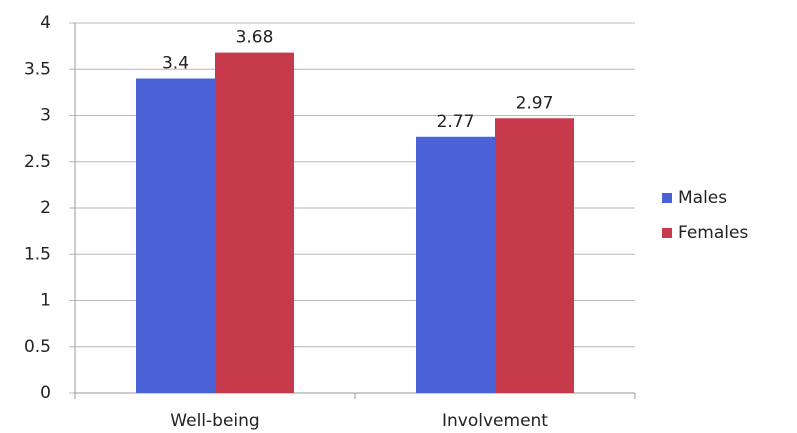 This screenshot has height=433, width=797. What do you see at coordinates (214, 421) in the screenshot?
I see `x-tick-label: Well-being` at bounding box center [214, 421].